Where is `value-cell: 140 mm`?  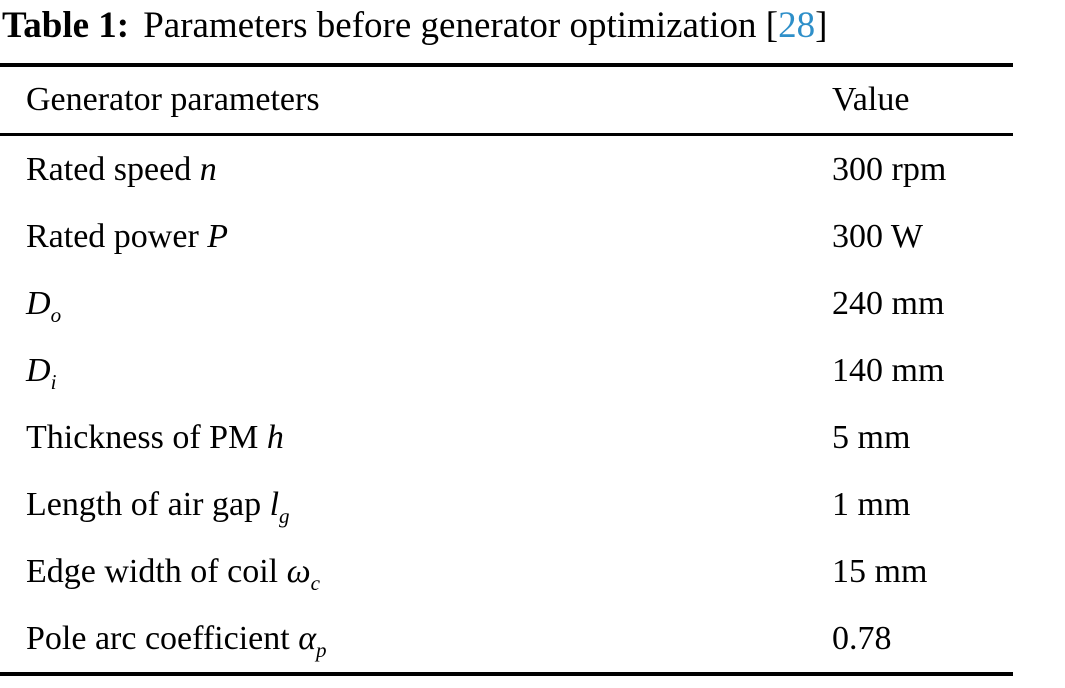
value-cell: 140 mm is located at coordinates (888, 370).